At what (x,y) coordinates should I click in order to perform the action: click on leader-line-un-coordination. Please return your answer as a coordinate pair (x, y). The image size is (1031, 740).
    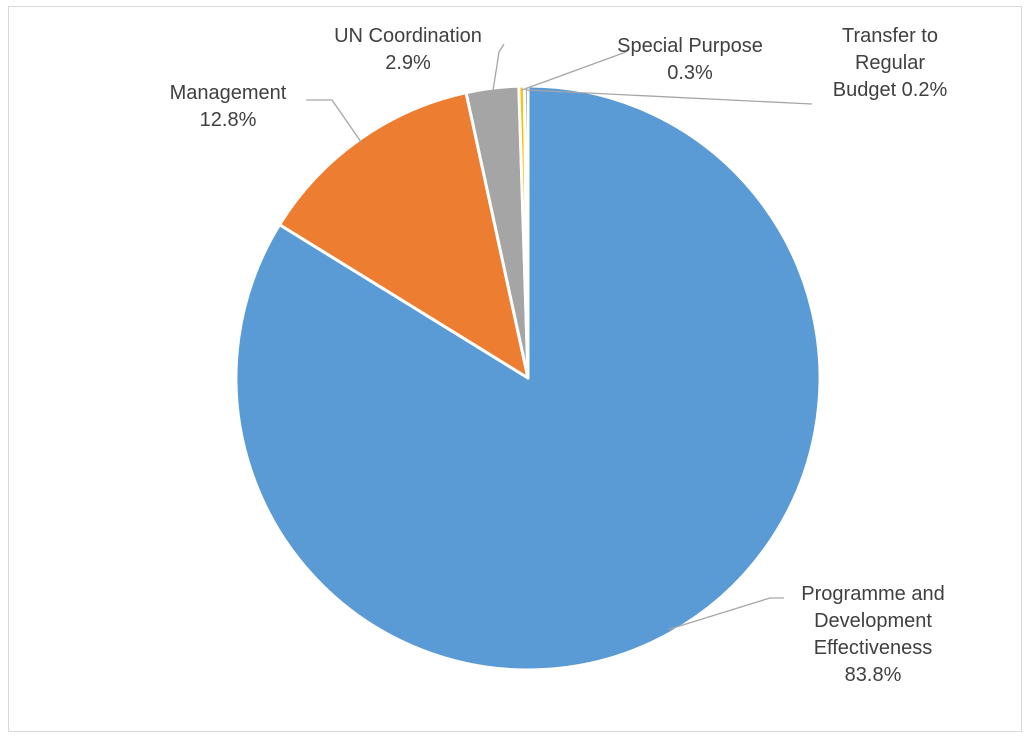
    Looking at the image, I should click on (498, 68).